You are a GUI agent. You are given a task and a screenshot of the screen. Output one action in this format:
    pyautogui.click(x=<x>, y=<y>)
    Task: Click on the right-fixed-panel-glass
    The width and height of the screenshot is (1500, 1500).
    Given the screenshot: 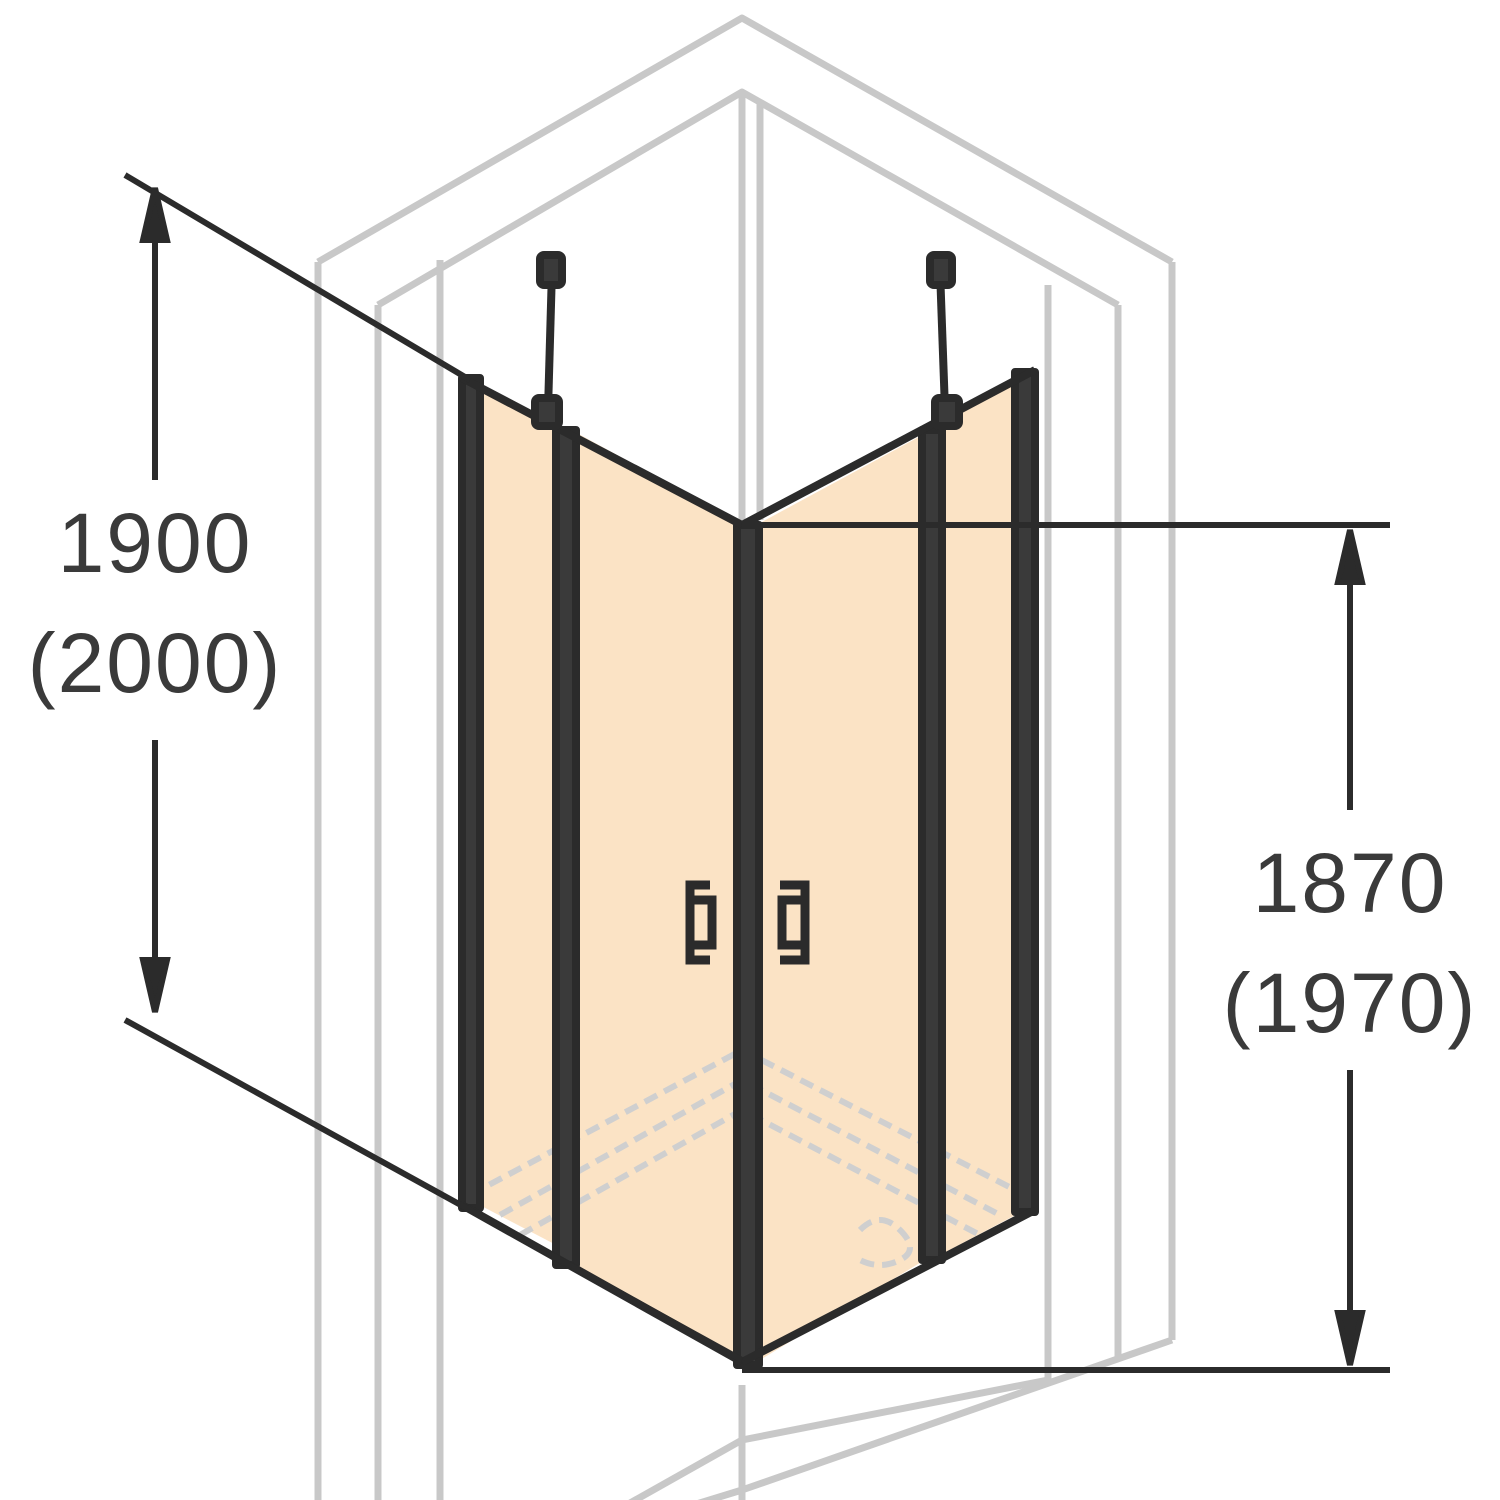 What is the action you would take?
    pyautogui.click(x=982, y=817)
    